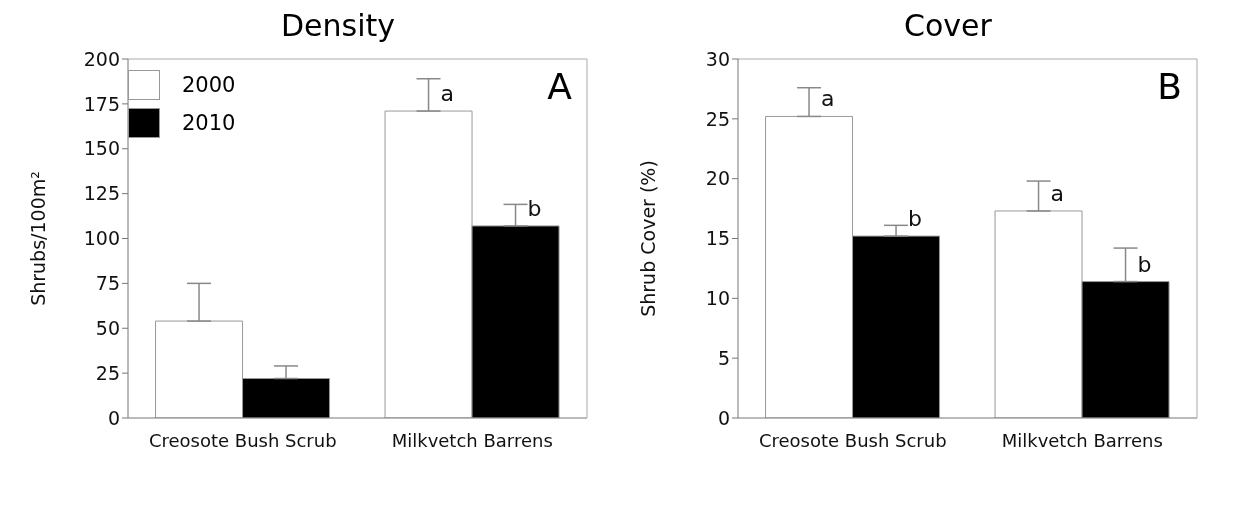  I want to click on y-tick-label: 100, so click(101, 238).